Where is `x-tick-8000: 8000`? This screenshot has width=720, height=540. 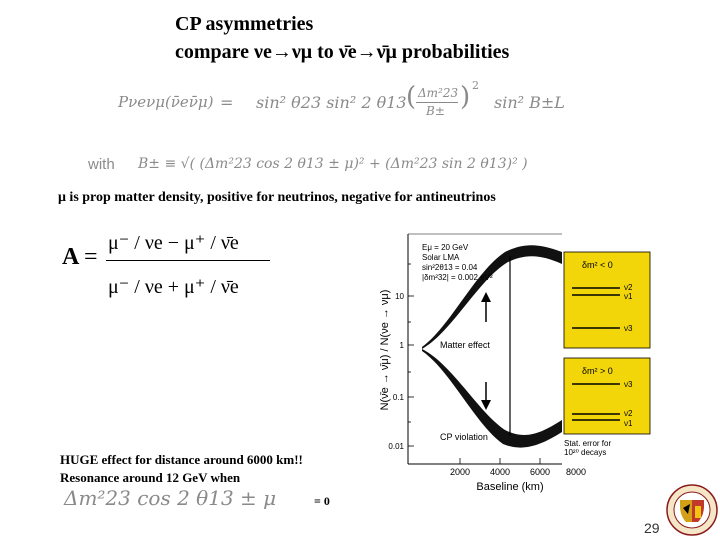 x-tick-8000: 8000 is located at coordinates (576, 472).